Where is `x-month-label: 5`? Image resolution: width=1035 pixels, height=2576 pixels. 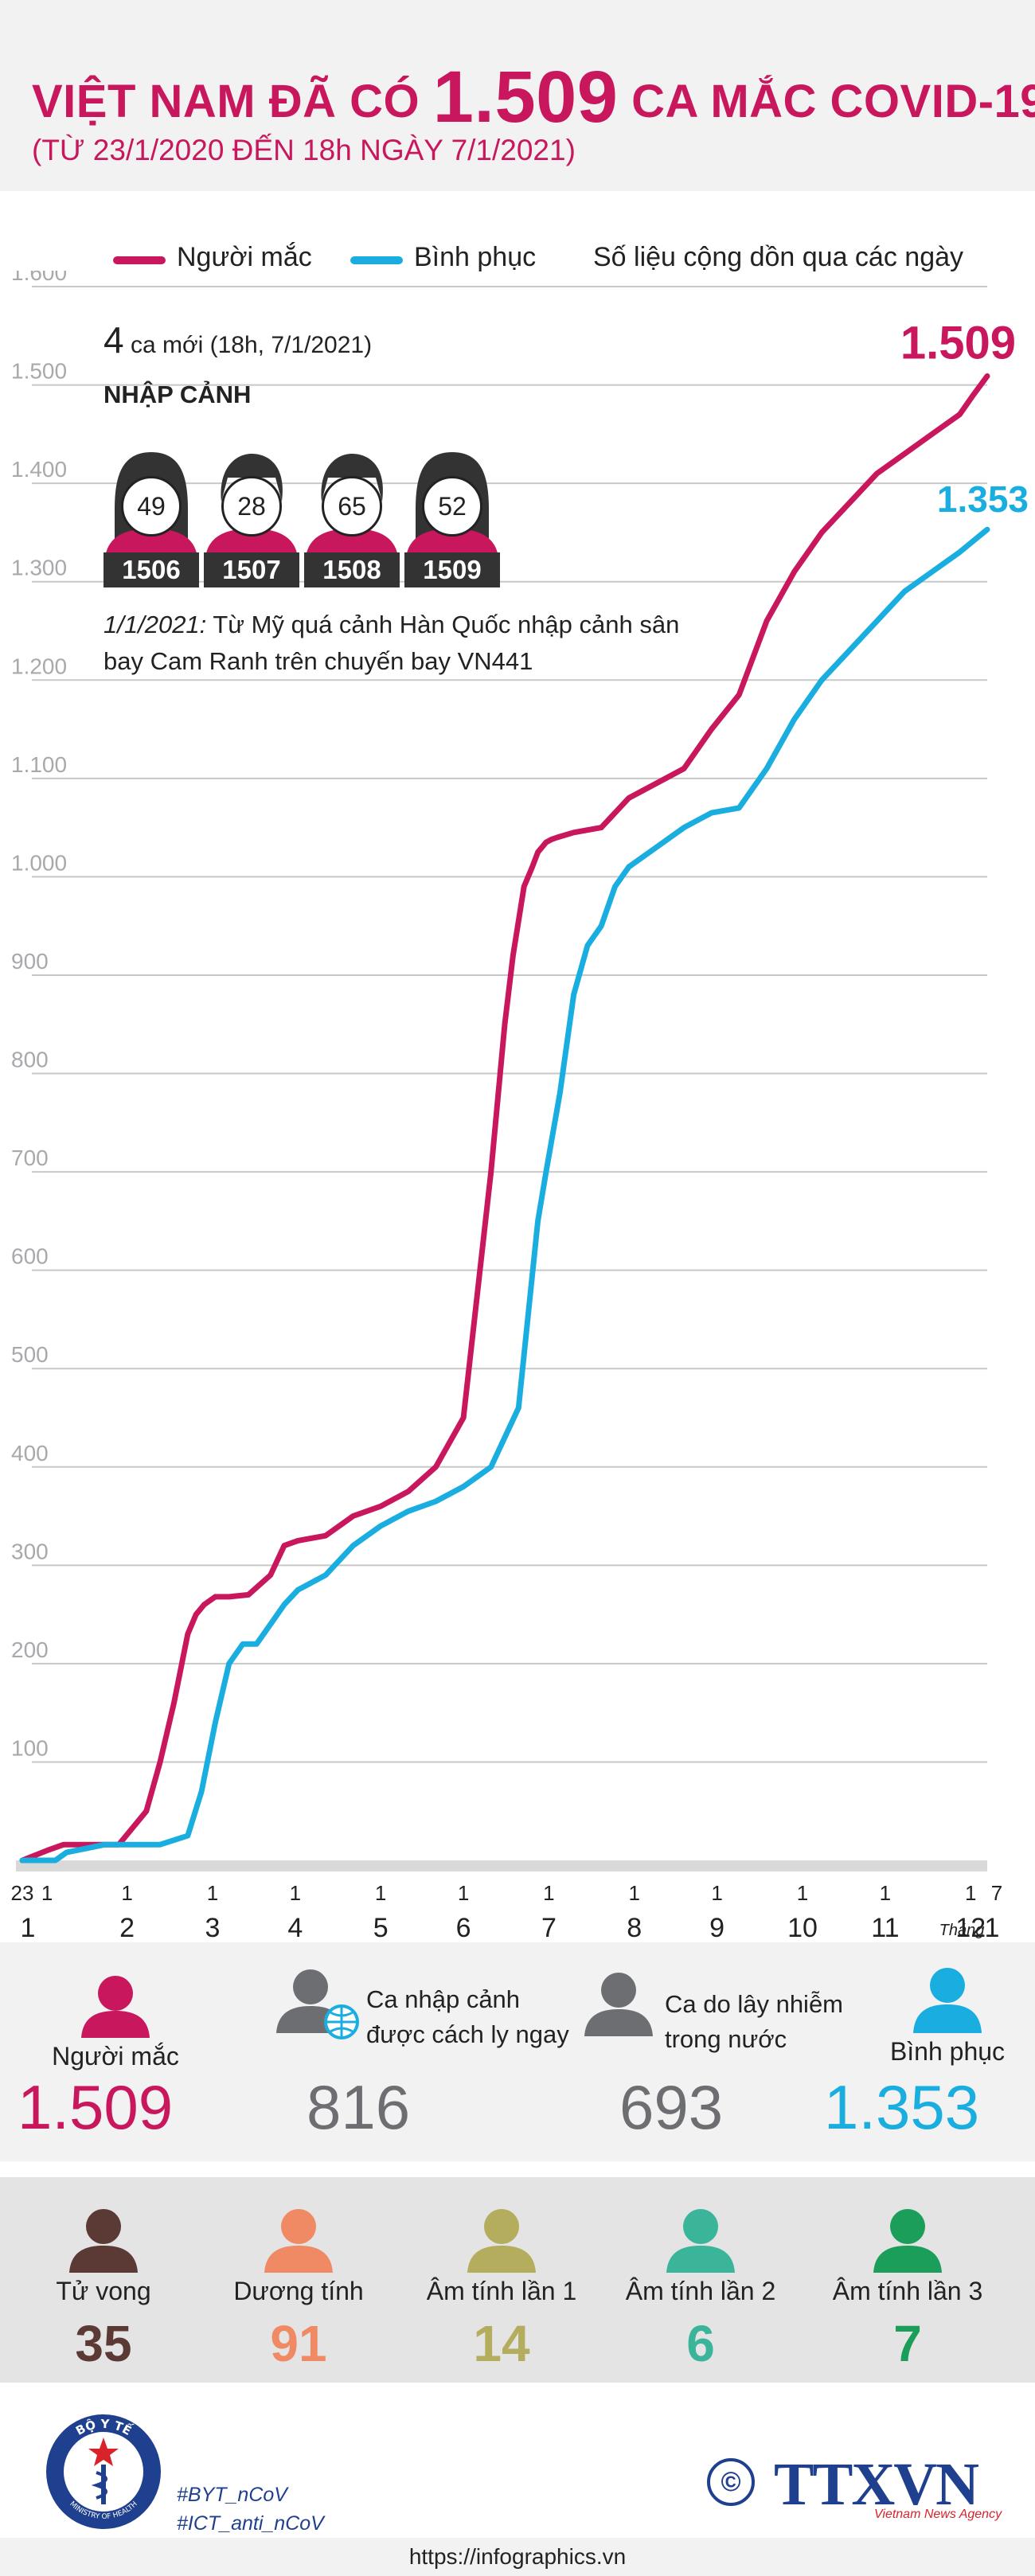 x-month-label: 5 is located at coordinates (381, 1927).